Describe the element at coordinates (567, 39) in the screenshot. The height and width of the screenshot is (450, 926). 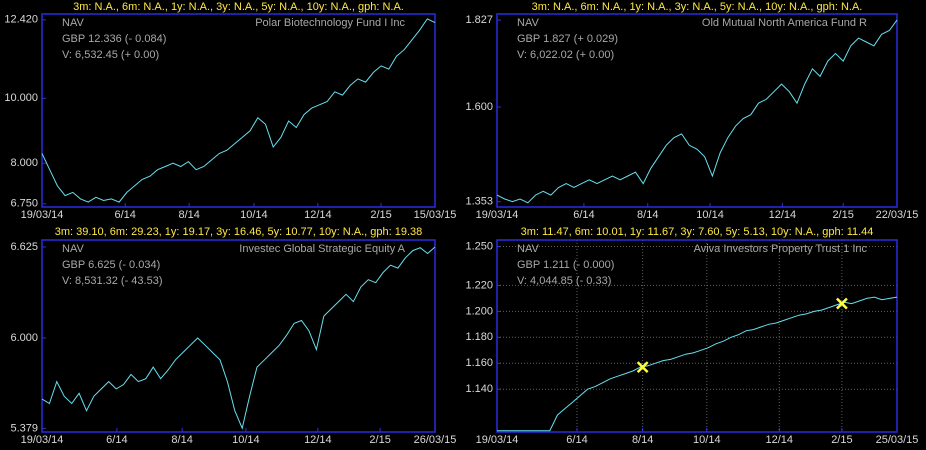
I see `annotation: GBP 1.827 (+ 0.029)` at that location.